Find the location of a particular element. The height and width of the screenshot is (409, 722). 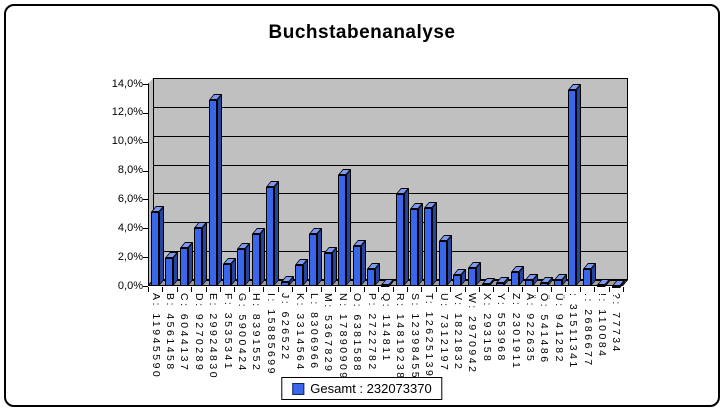

bar-D is located at coordinates (201, 254).